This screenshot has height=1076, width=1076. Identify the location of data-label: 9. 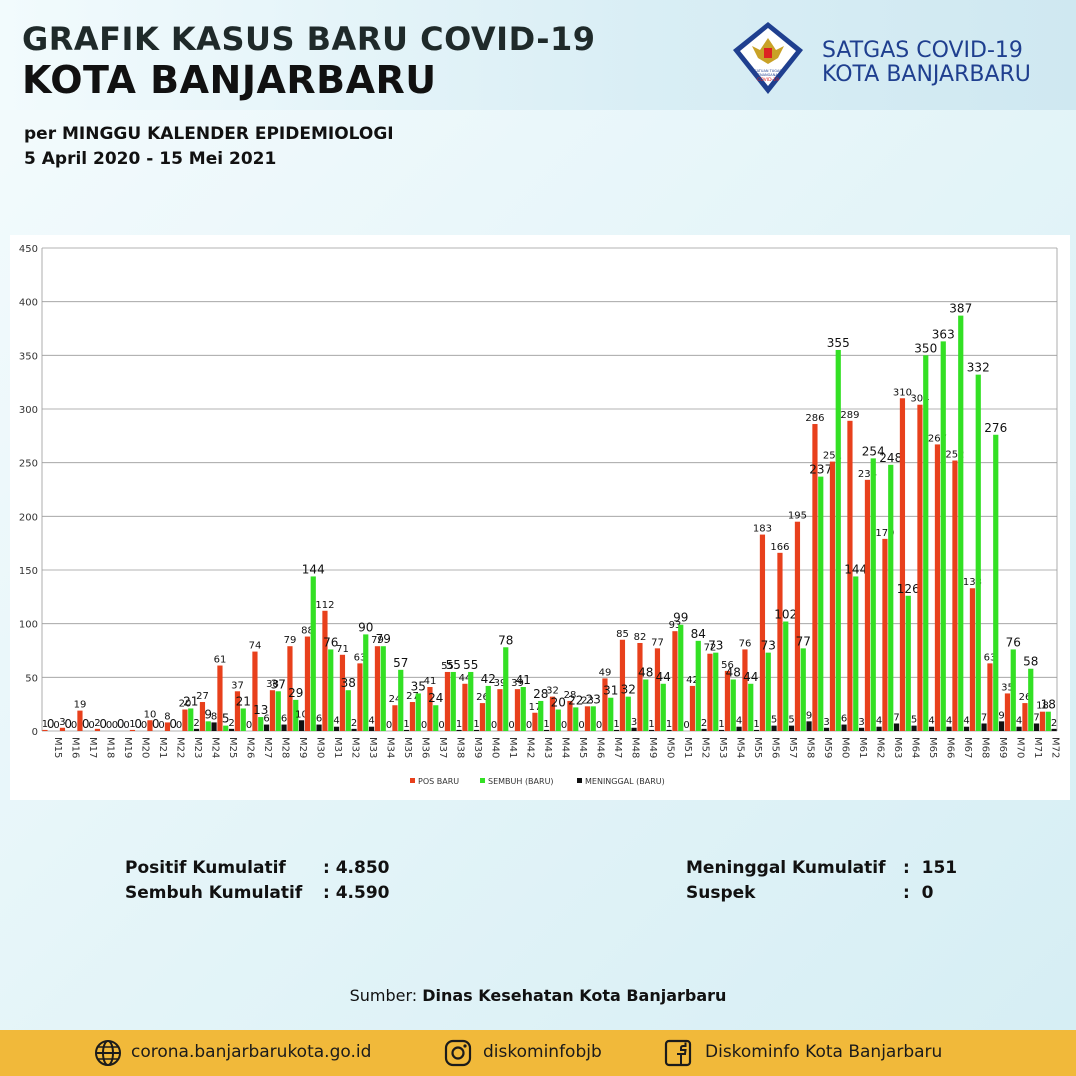
(1001, 715).